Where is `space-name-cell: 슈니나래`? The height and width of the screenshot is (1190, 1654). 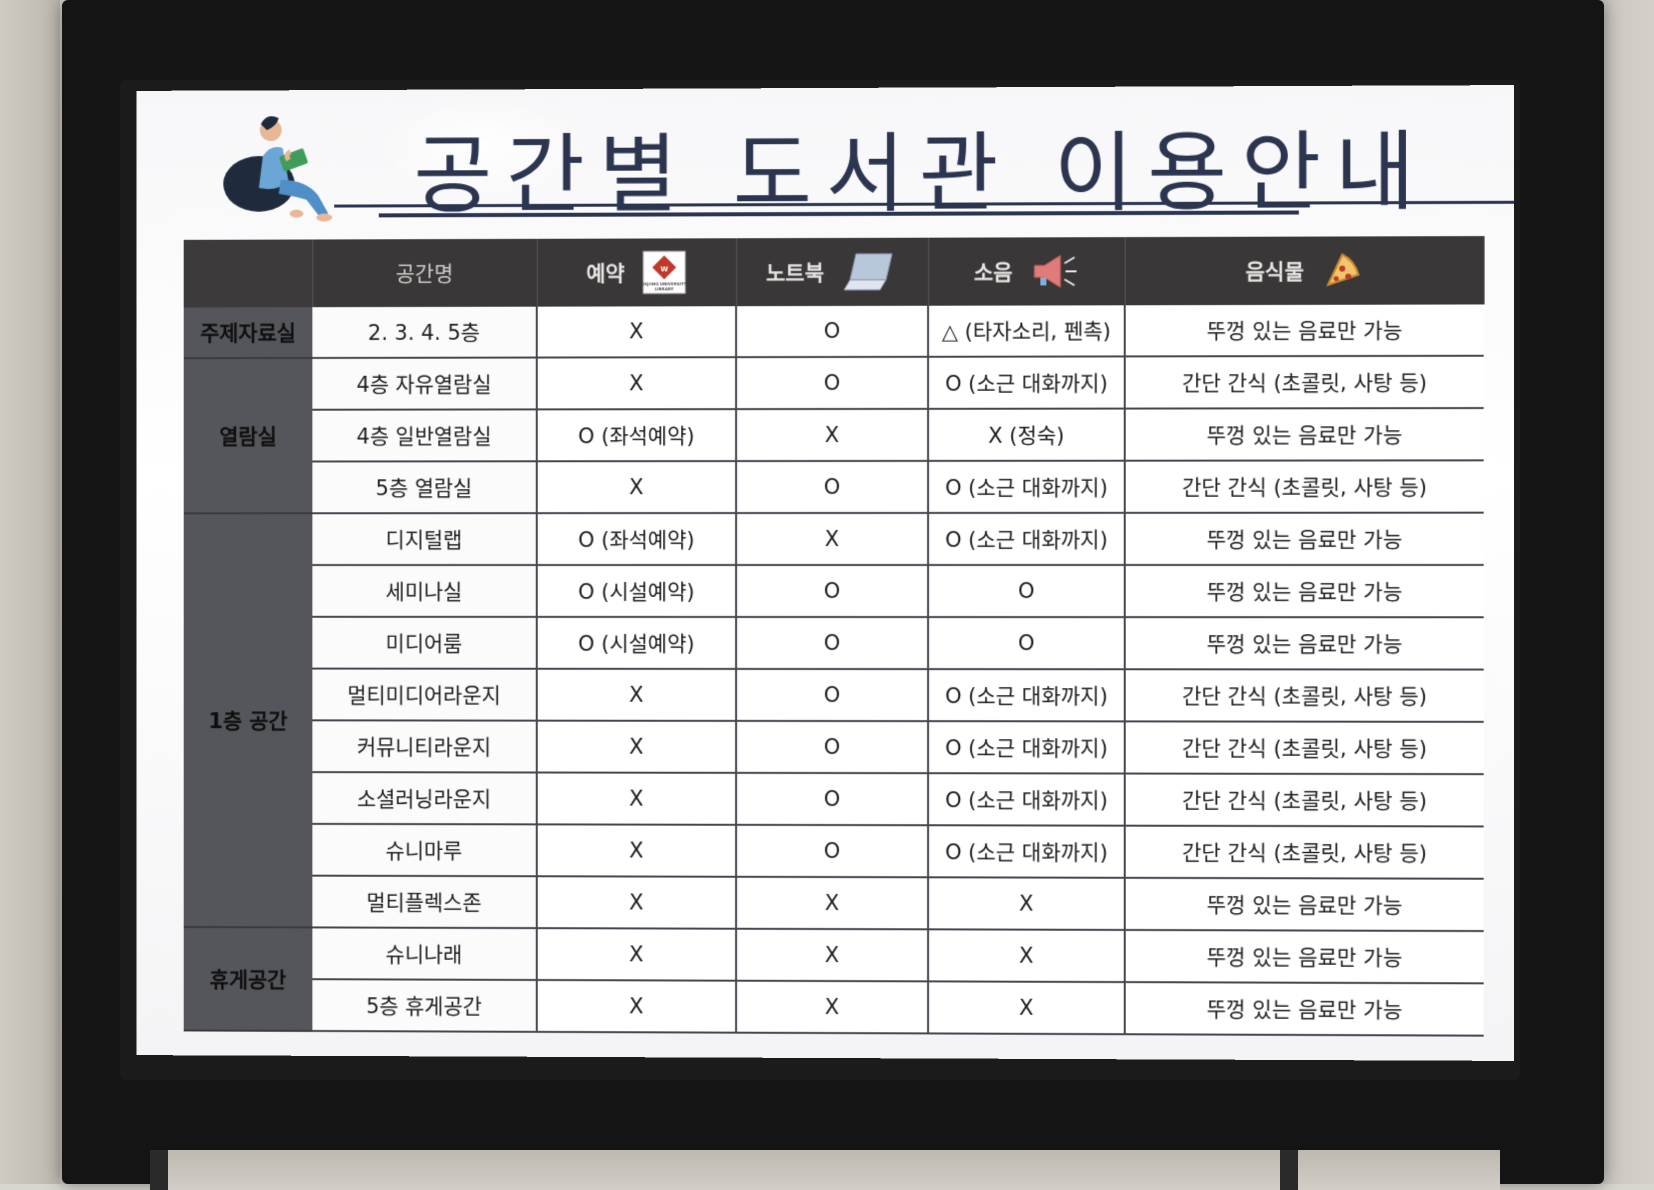 space-name-cell: 슈니나래 is located at coordinates (424, 953).